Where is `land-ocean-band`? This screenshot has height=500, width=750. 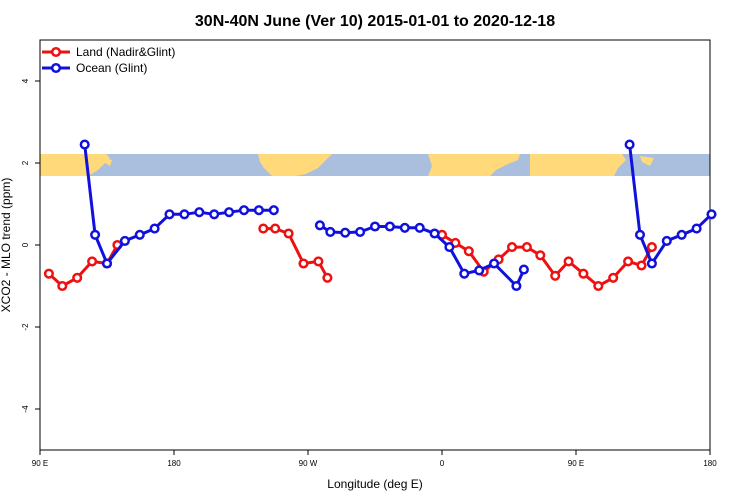 land-ocean-band is located at coordinates (375, 165).